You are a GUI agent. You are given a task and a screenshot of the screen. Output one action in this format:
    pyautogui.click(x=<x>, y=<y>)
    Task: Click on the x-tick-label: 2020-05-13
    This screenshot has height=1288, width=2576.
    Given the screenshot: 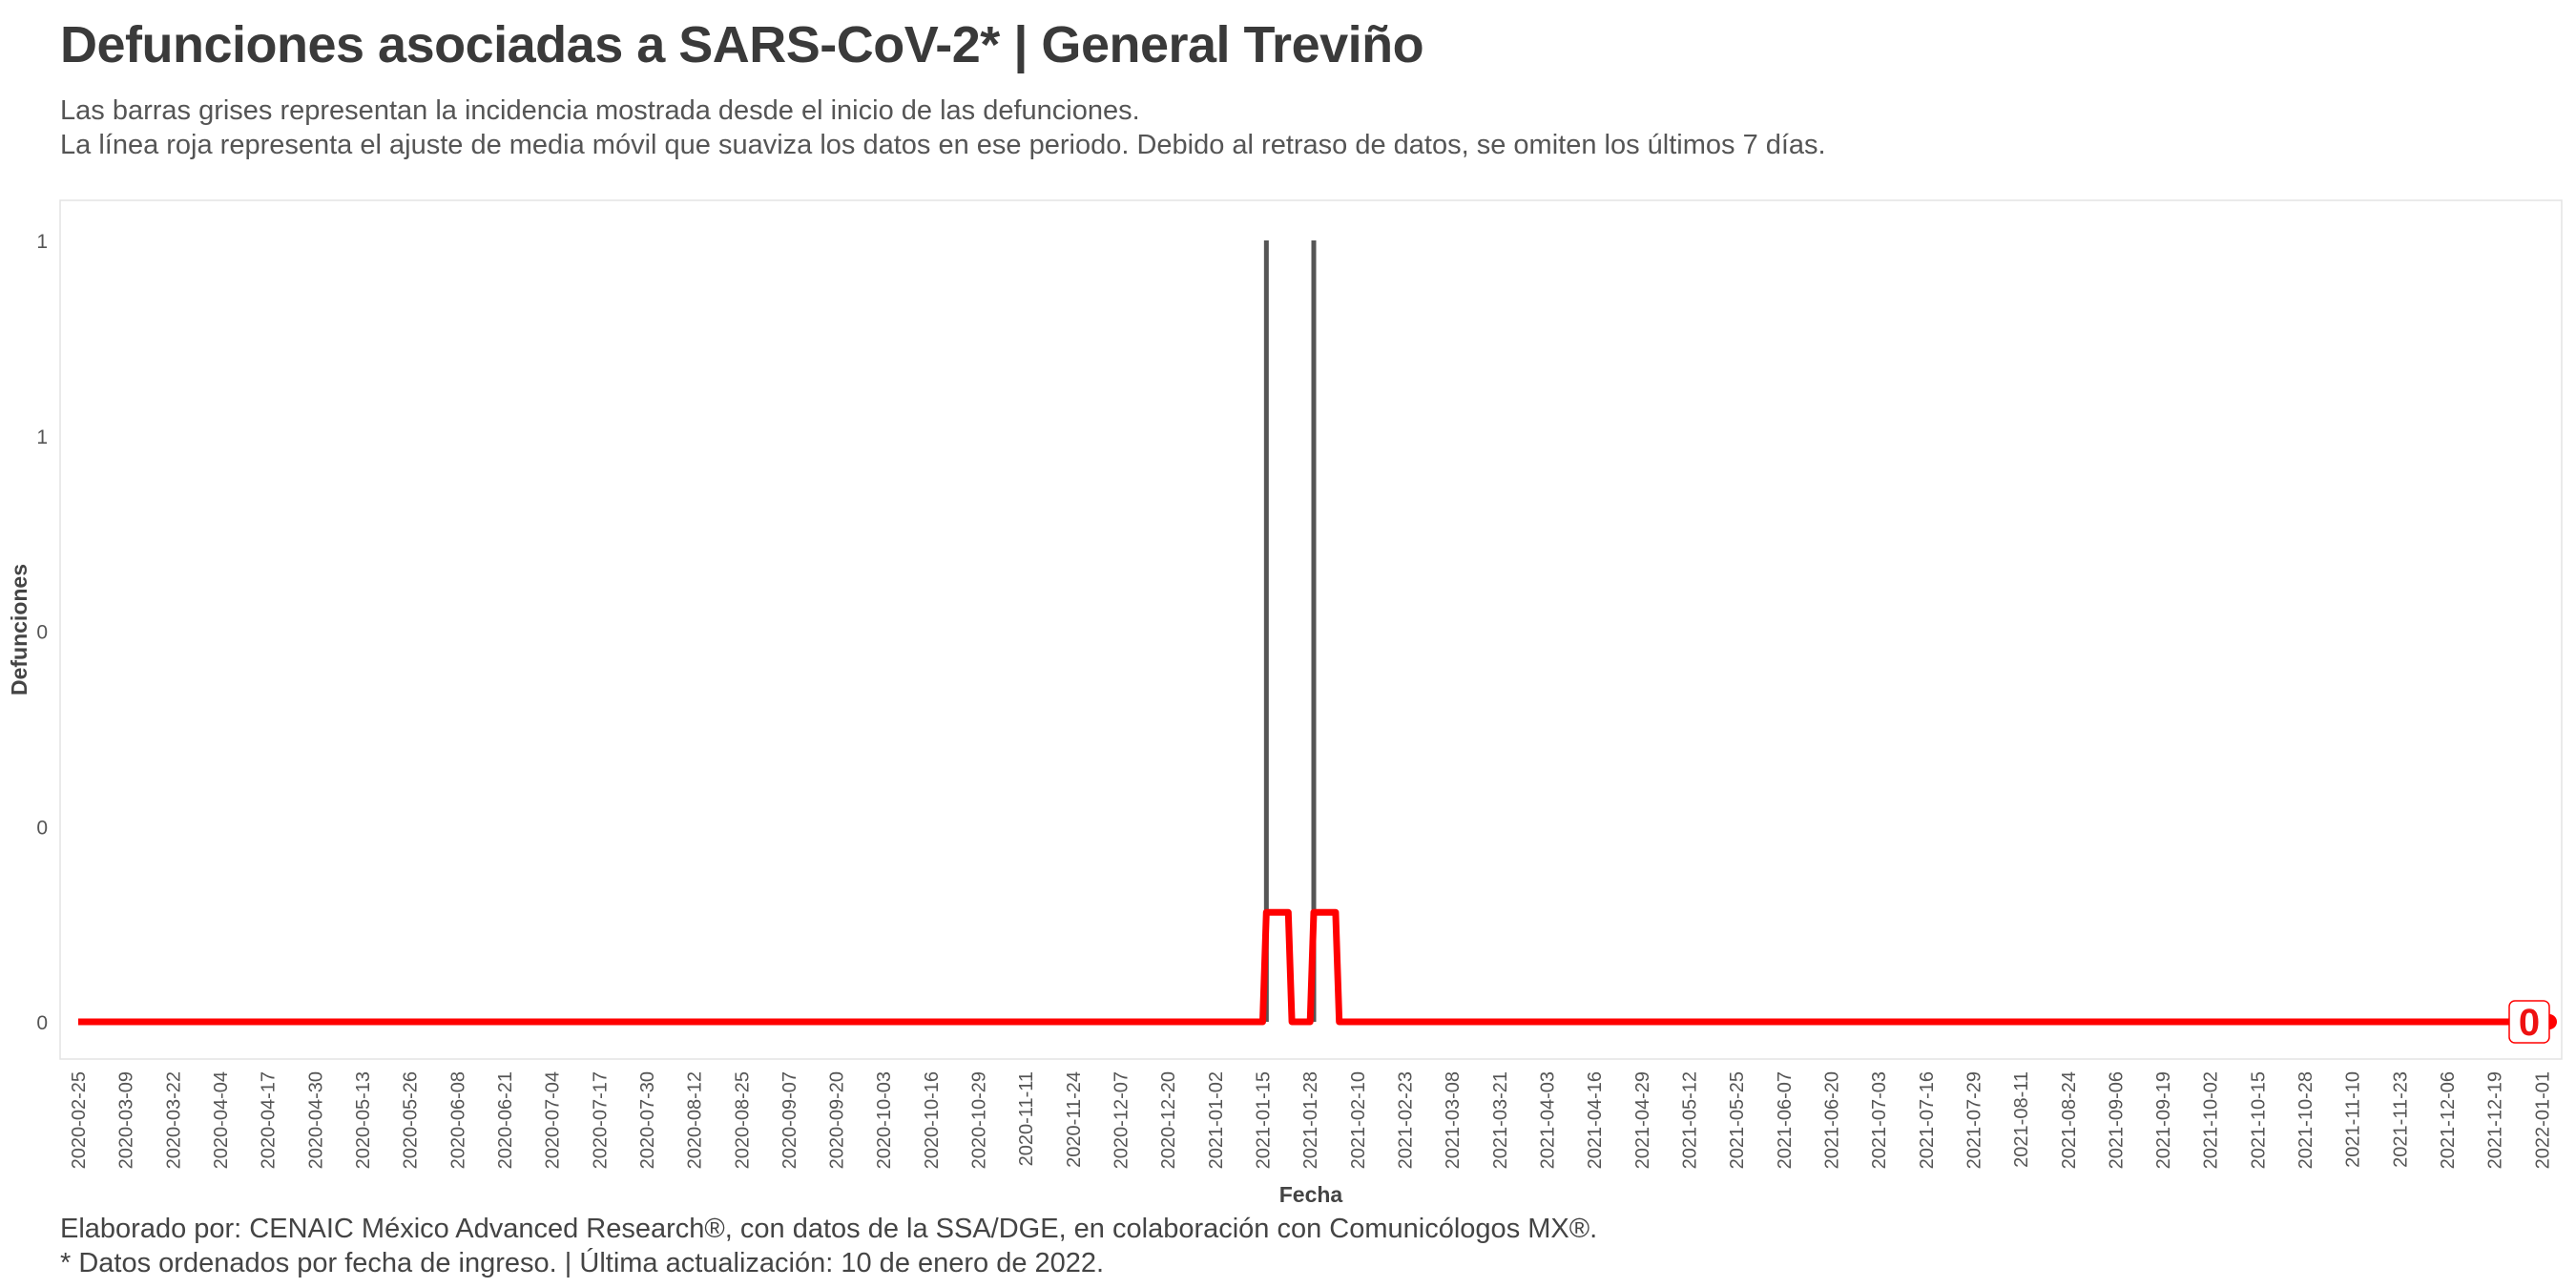 What is the action you would take?
    pyautogui.click(x=363, y=1120)
    